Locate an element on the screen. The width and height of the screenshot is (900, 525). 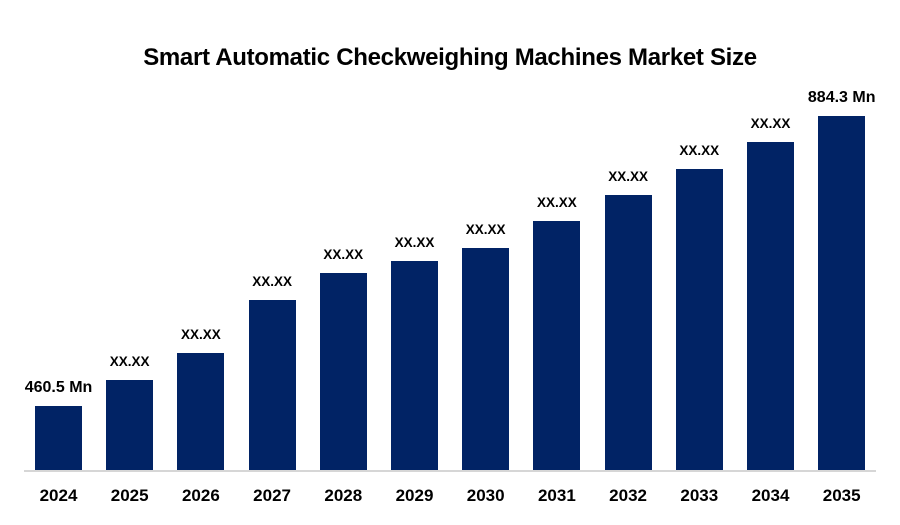
bar-value-label-2025: XX.XX is located at coordinates (129, 361).